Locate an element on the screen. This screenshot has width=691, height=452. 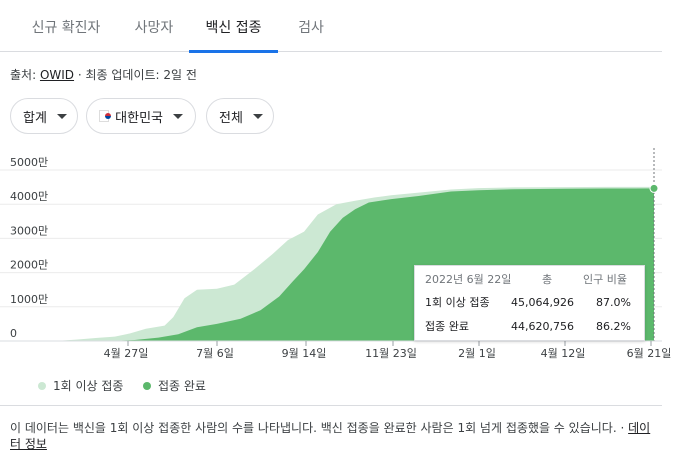
x-tick-label: 7월 6일 is located at coordinates (215, 353).